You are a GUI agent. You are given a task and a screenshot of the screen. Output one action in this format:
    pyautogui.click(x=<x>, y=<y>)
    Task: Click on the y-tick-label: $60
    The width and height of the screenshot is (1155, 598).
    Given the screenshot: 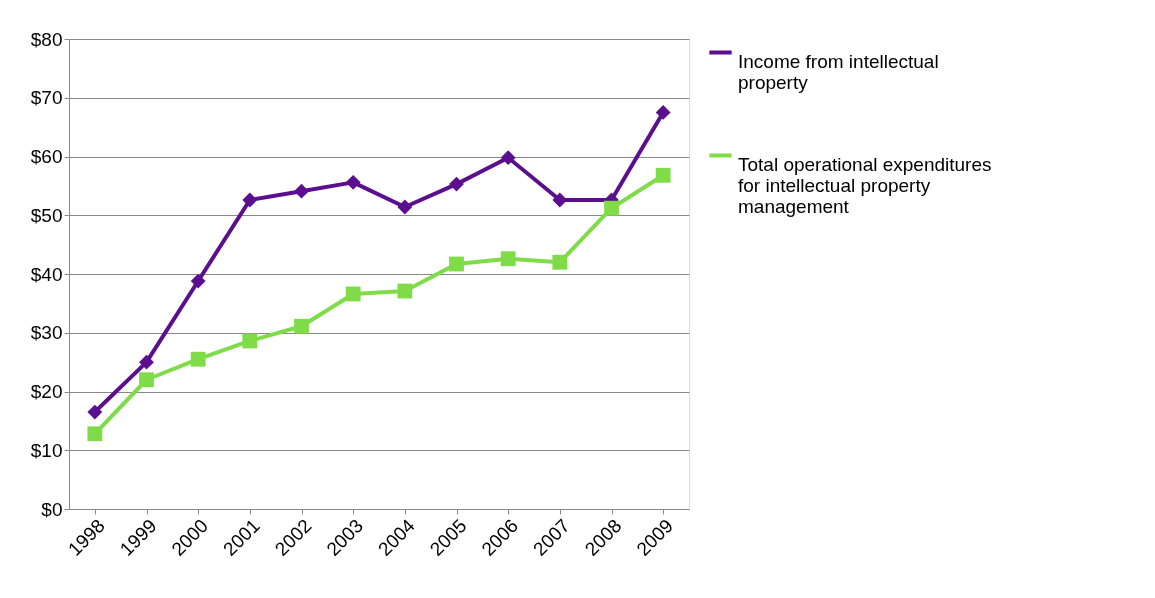 What is the action you would take?
    pyautogui.click(x=46, y=156)
    